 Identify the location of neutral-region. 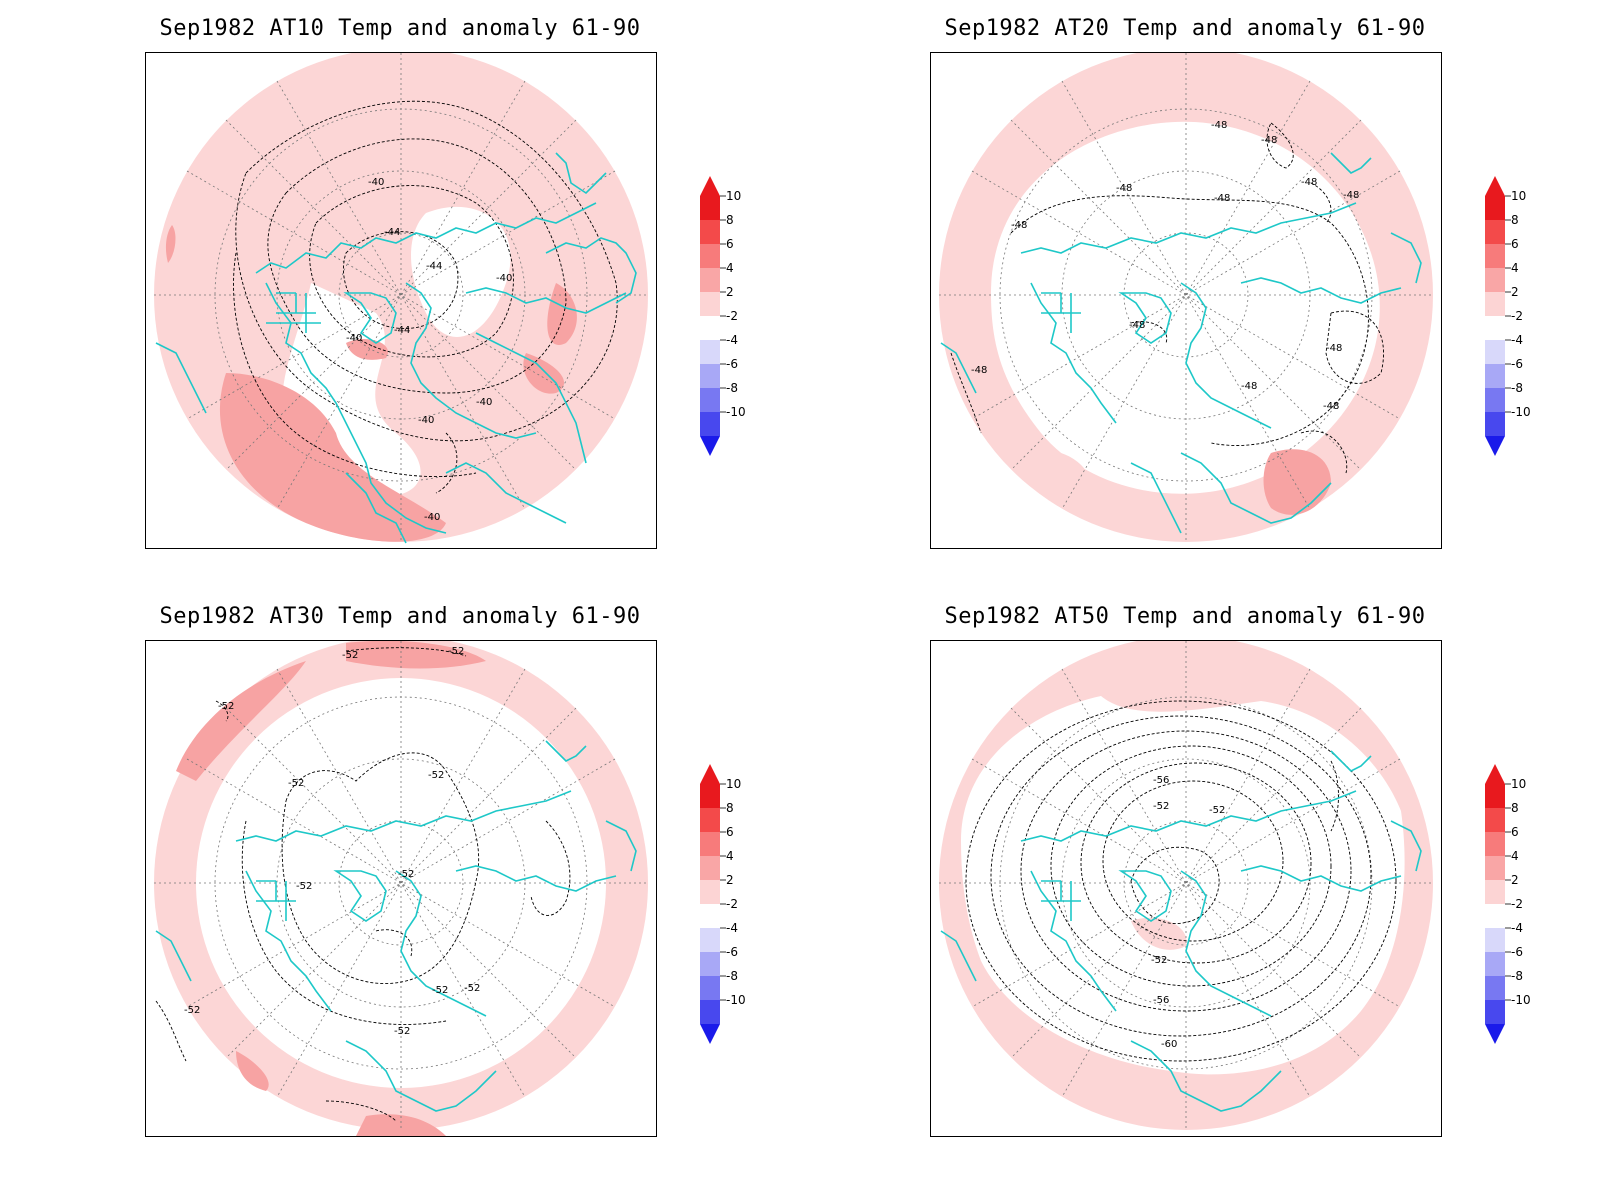
(461, 271).